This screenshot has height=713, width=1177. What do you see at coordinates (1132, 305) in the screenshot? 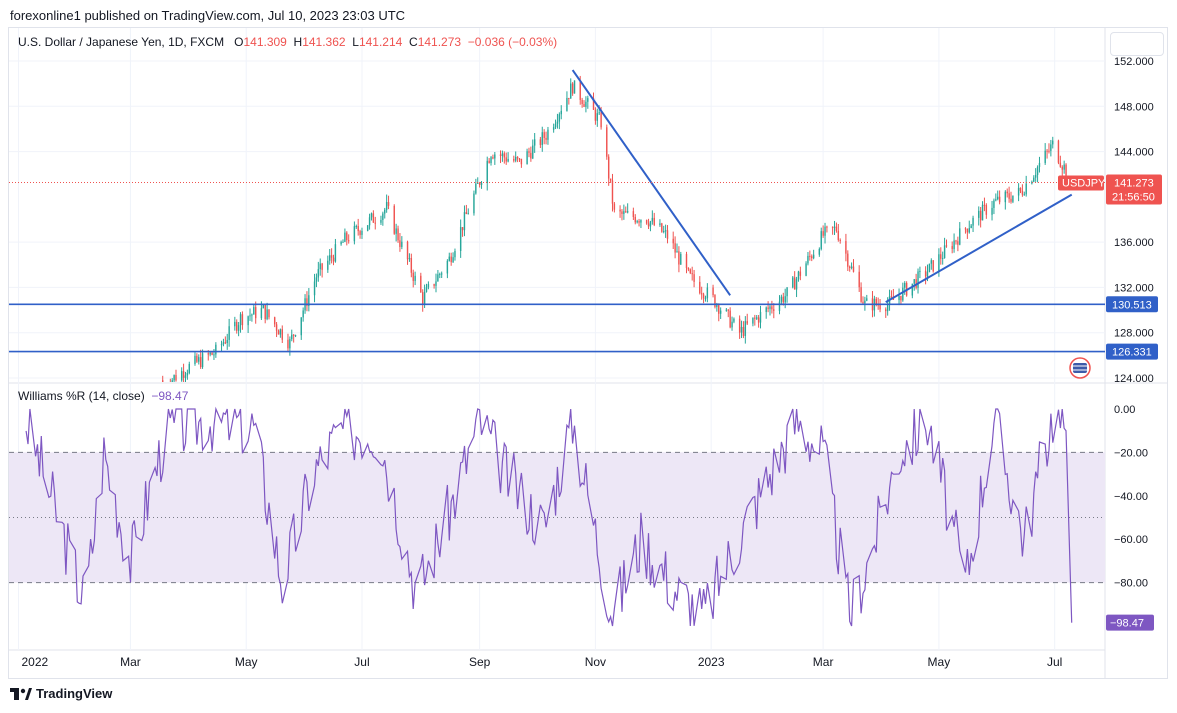
I see `support-price-label: 130.513` at bounding box center [1132, 305].